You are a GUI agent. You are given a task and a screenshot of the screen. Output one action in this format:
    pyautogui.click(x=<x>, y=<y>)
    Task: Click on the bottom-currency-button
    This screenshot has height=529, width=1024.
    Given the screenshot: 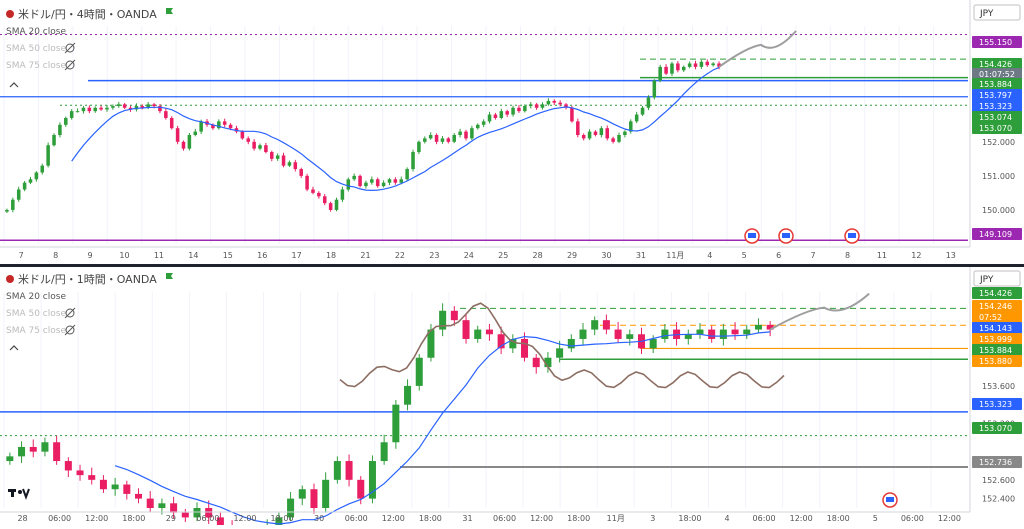 What is the action you would take?
    pyautogui.click(x=997, y=278)
    